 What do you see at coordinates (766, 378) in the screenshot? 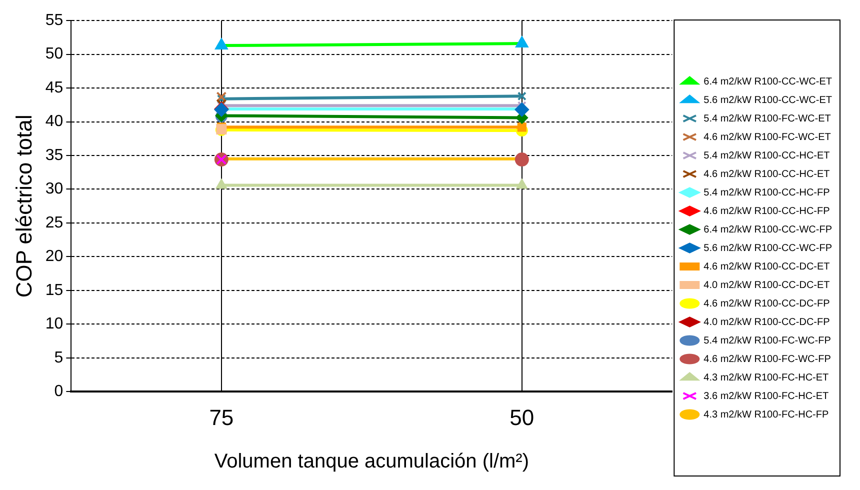
I see `legend-label: 4.3 m2/kW R100-FC-HC-ET` at bounding box center [766, 378].